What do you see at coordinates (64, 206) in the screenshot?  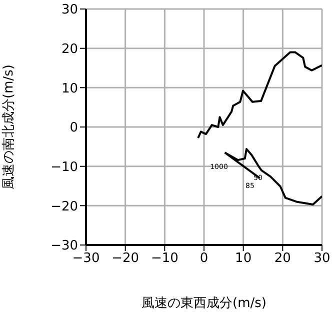 I see `y-tick-label: −20` at bounding box center [64, 206].